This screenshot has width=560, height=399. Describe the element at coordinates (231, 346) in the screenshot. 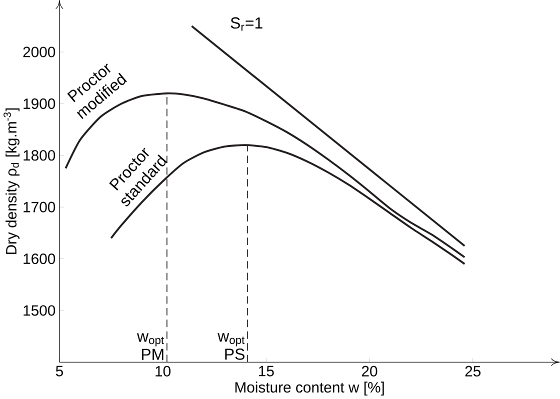

I see `annotation: w$_{opt}$ PS` at that location.